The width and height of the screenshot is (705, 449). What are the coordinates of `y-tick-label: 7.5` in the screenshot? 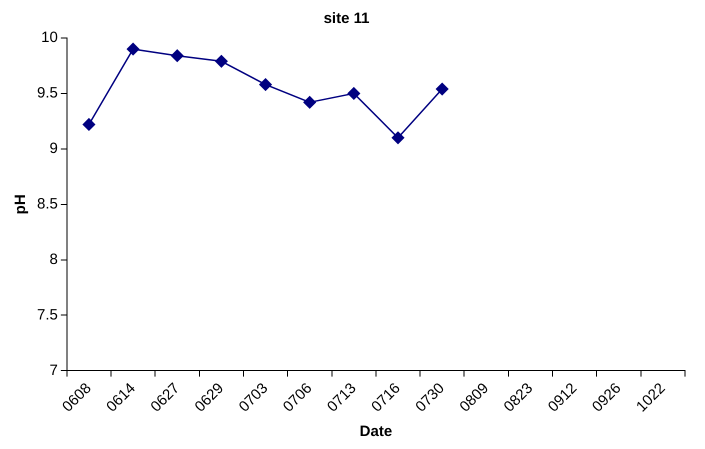 It's located at (47, 315).